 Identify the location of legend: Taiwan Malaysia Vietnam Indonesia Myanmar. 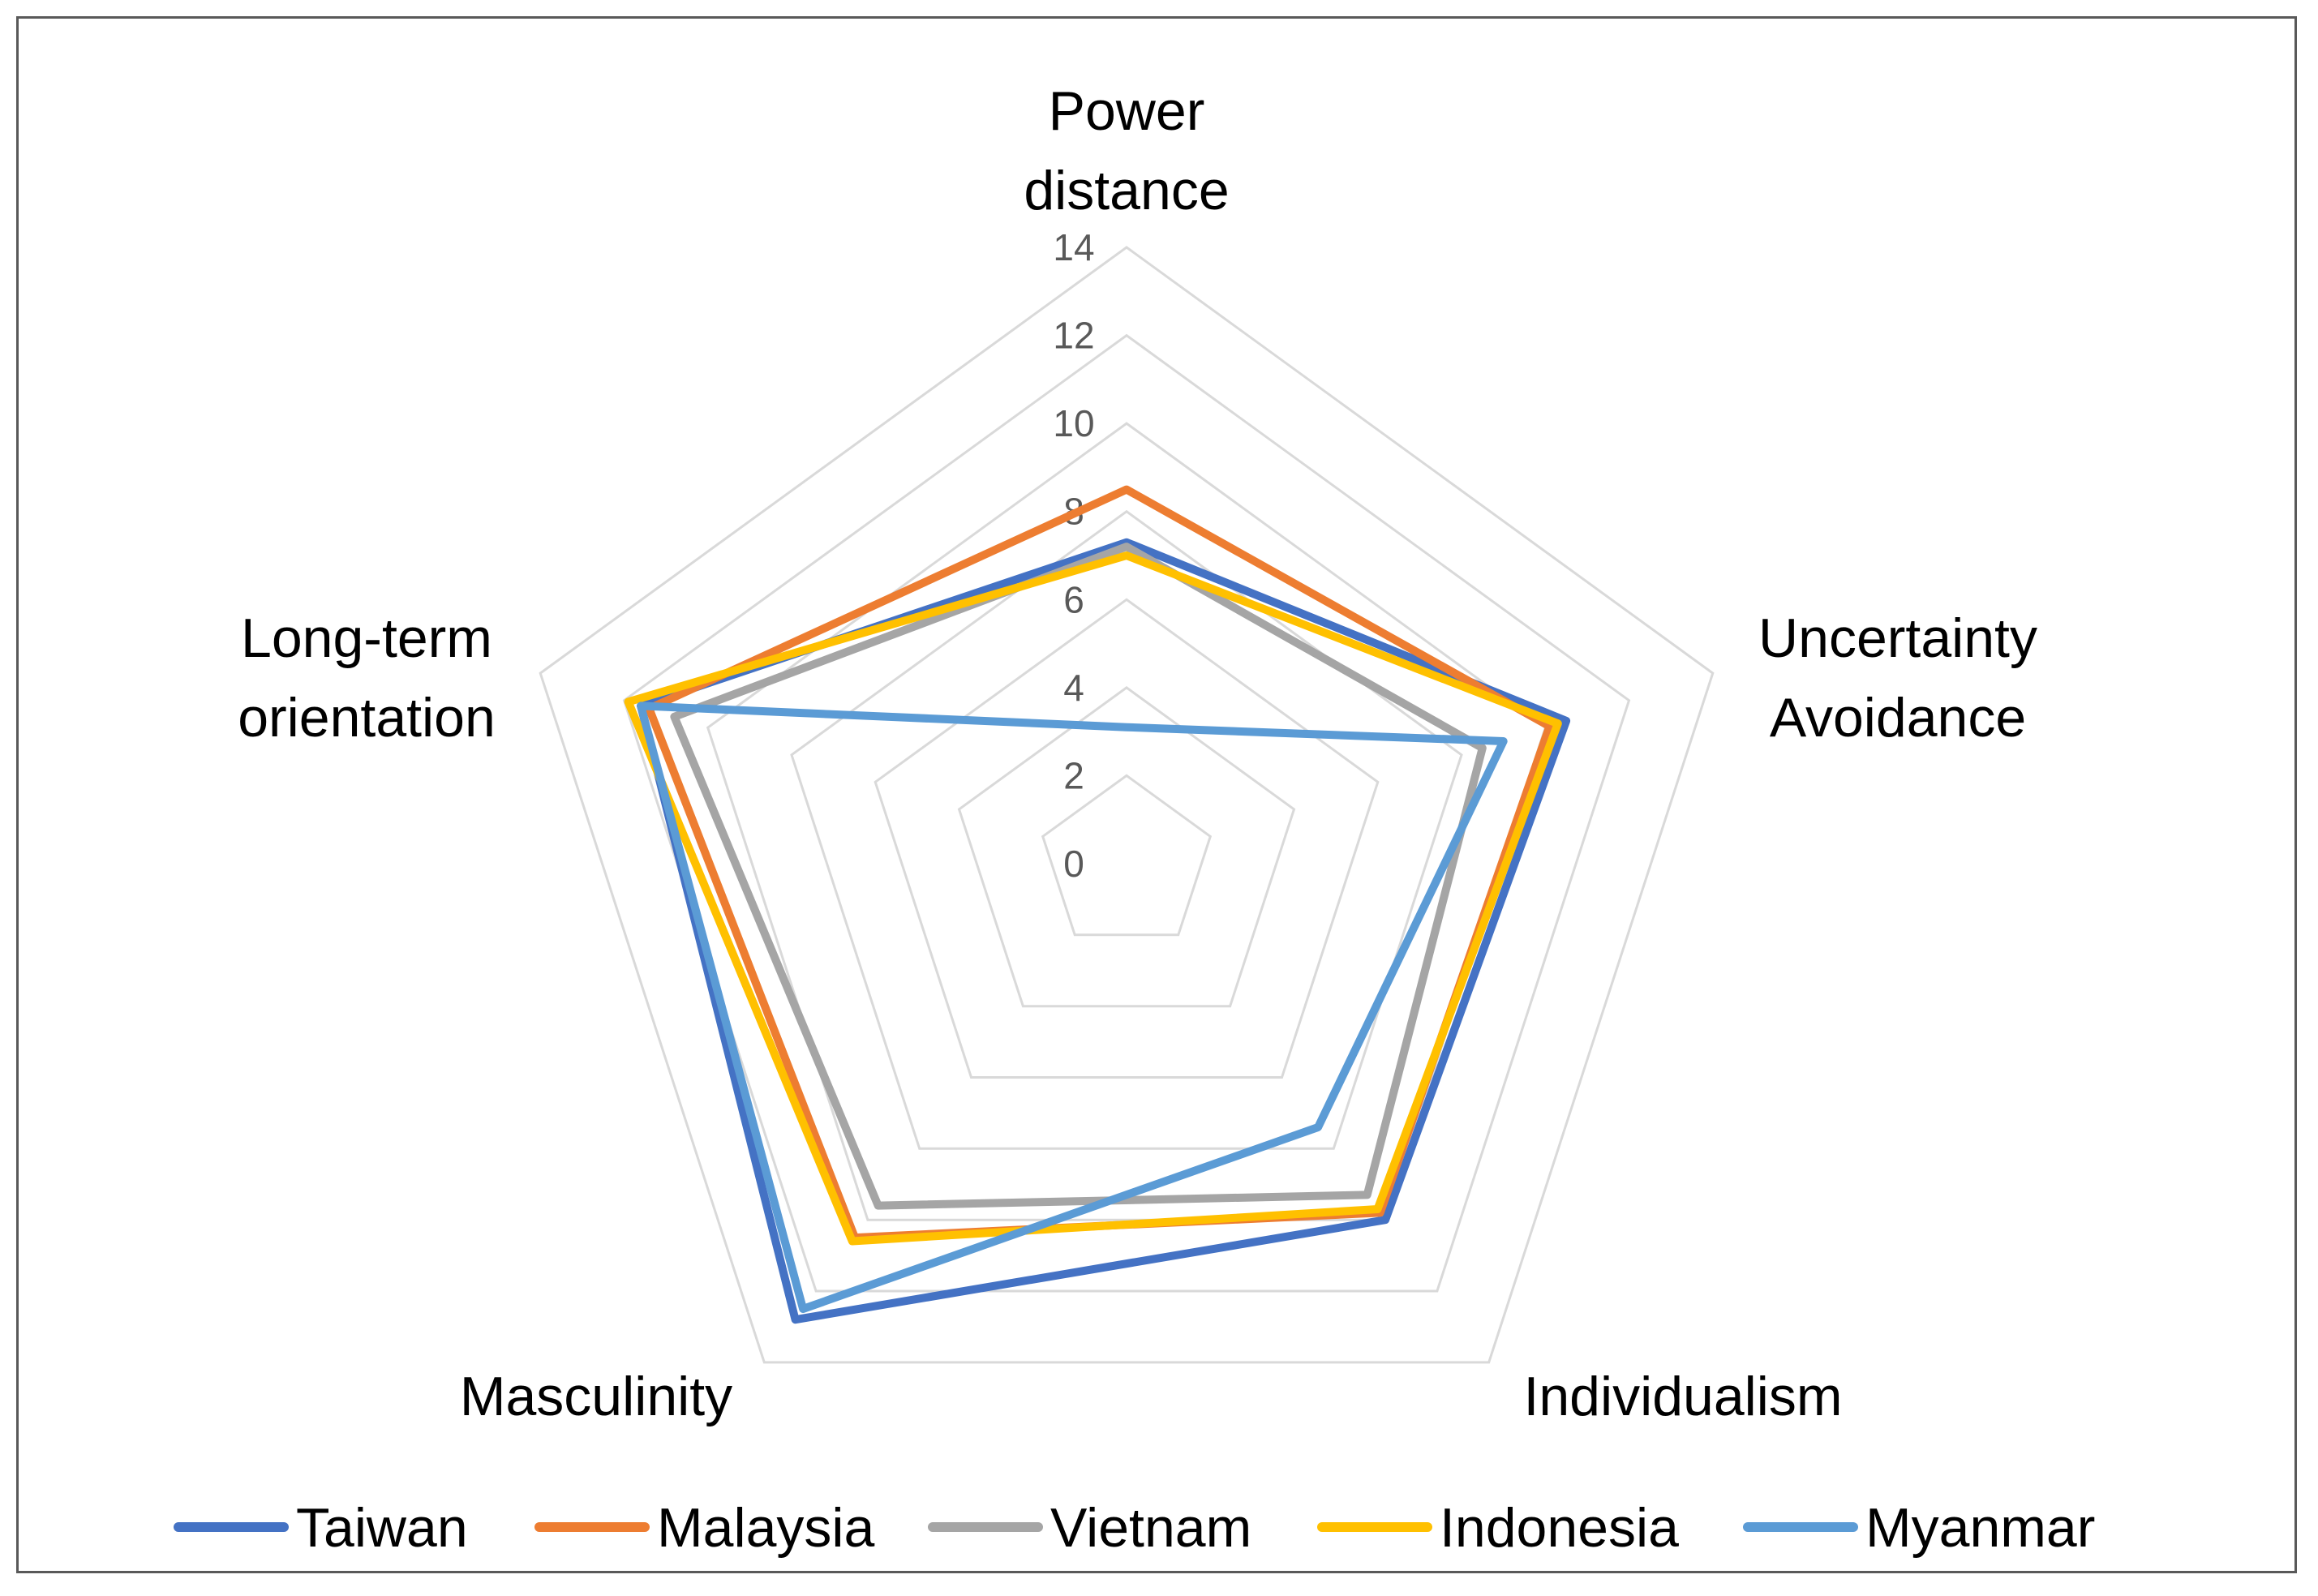
(1134, 1528).